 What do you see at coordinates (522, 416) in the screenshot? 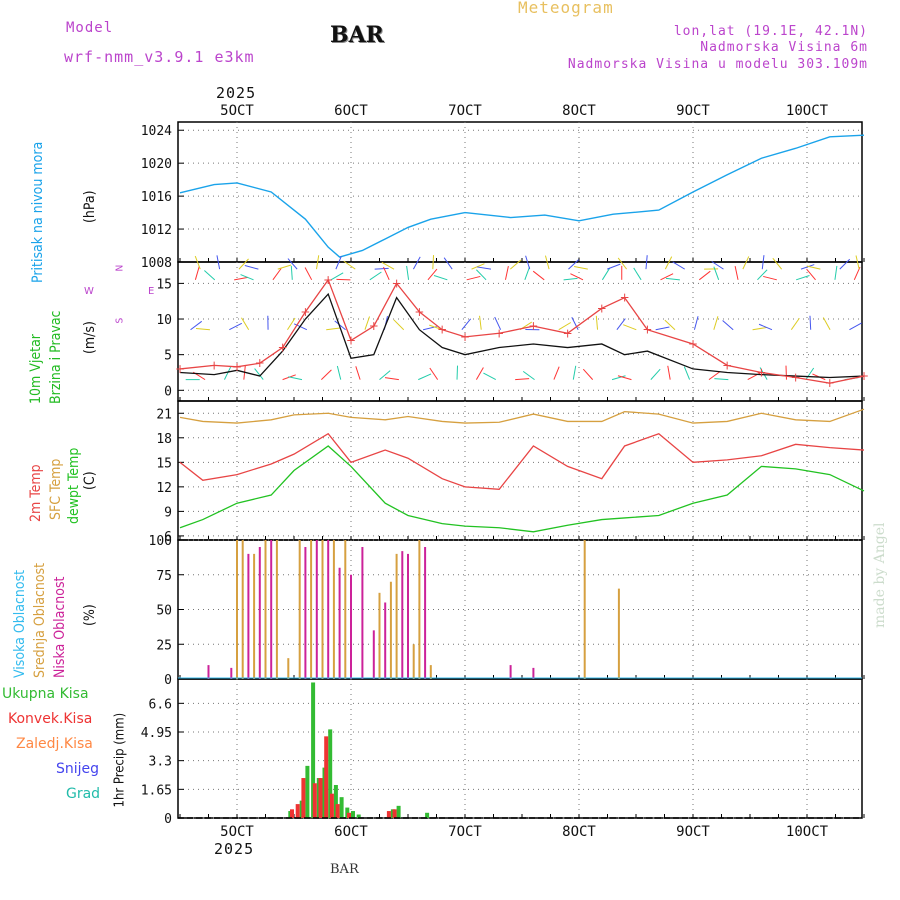
I see `sfc-temp-line` at bounding box center [522, 416].